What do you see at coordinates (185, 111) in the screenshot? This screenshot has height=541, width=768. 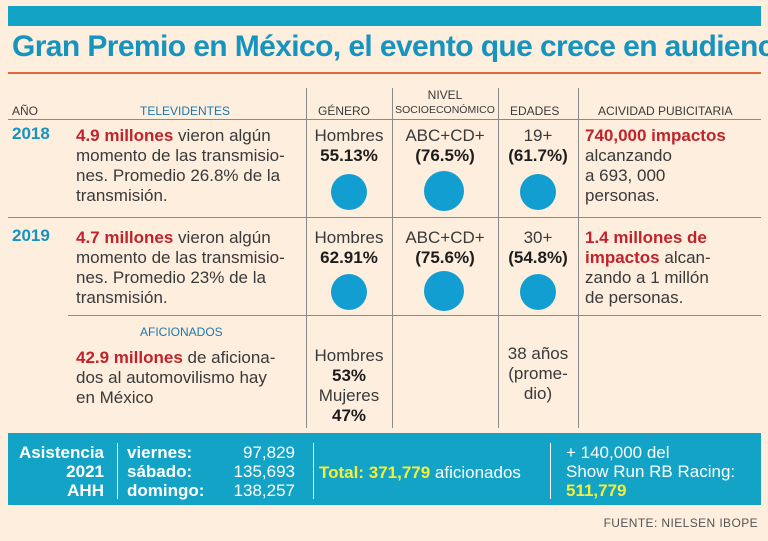 I see `header-viewers: TELEVIDENTES` at bounding box center [185, 111].